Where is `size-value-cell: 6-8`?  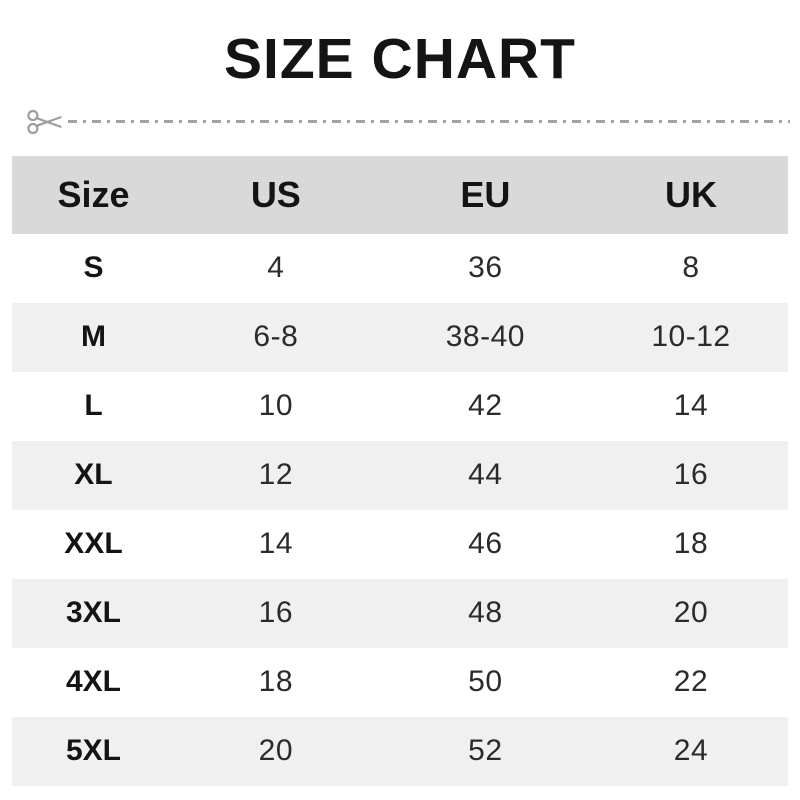
size-value-cell: 6-8 is located at coordinates (276, 337).